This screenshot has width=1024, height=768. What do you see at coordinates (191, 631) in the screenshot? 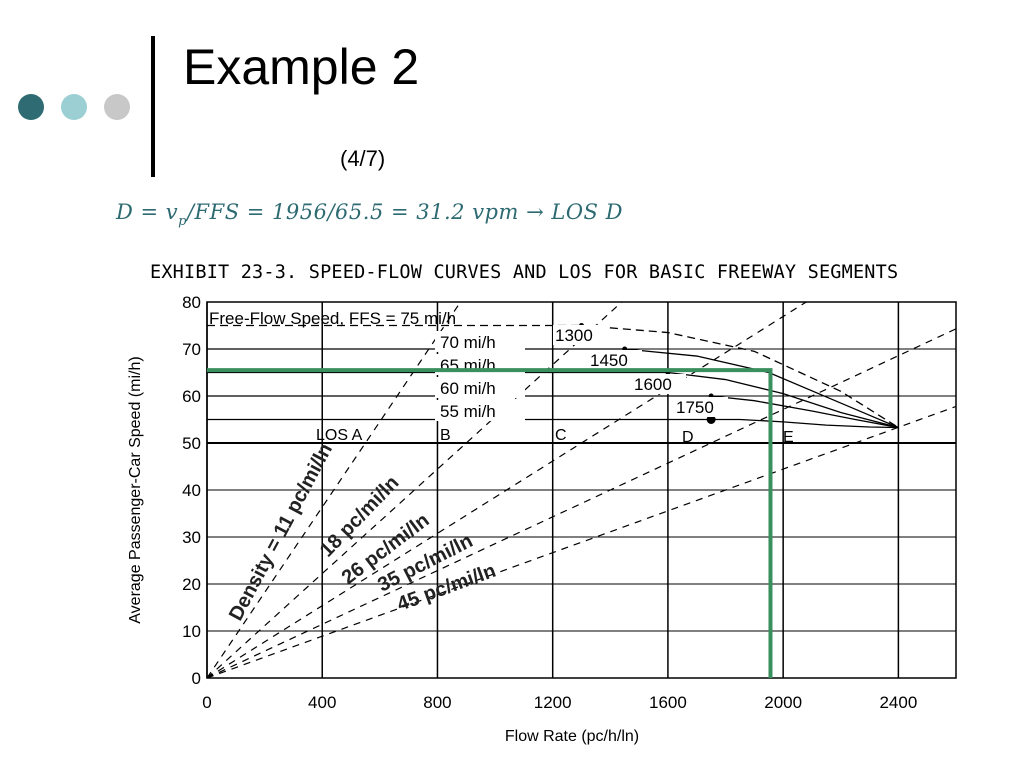
I see `y-tick-label: 10` at bounding box center [191, 631].